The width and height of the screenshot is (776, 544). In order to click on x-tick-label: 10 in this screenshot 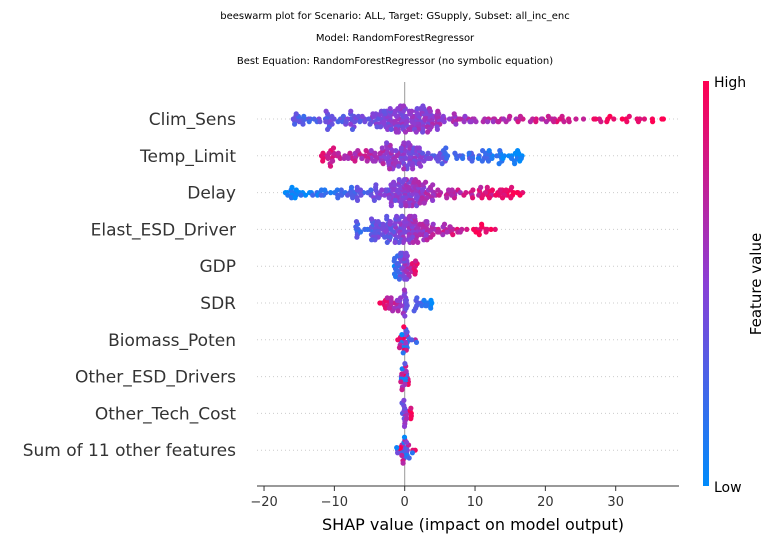, I will do `click(475, 502)`.